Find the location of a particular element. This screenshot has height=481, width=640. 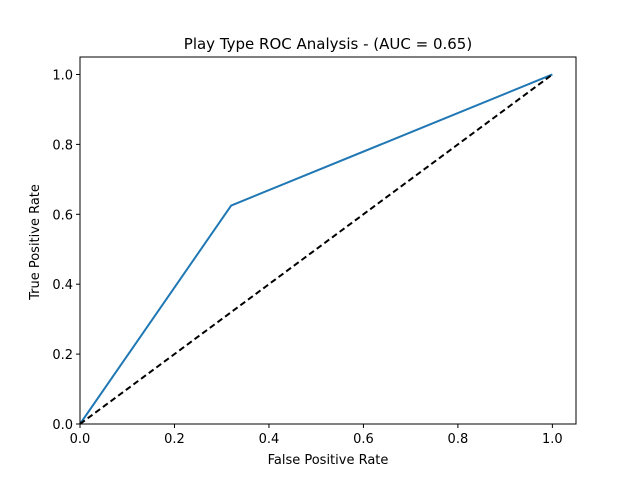

x-tick-label: 0.2 is located at coordinates (174, 439).